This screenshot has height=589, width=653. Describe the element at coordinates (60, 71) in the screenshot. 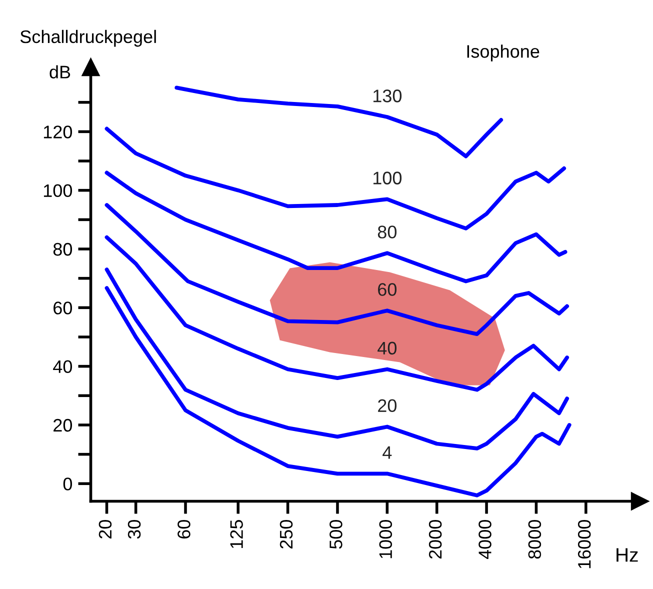

I see `text: dB` at that location.